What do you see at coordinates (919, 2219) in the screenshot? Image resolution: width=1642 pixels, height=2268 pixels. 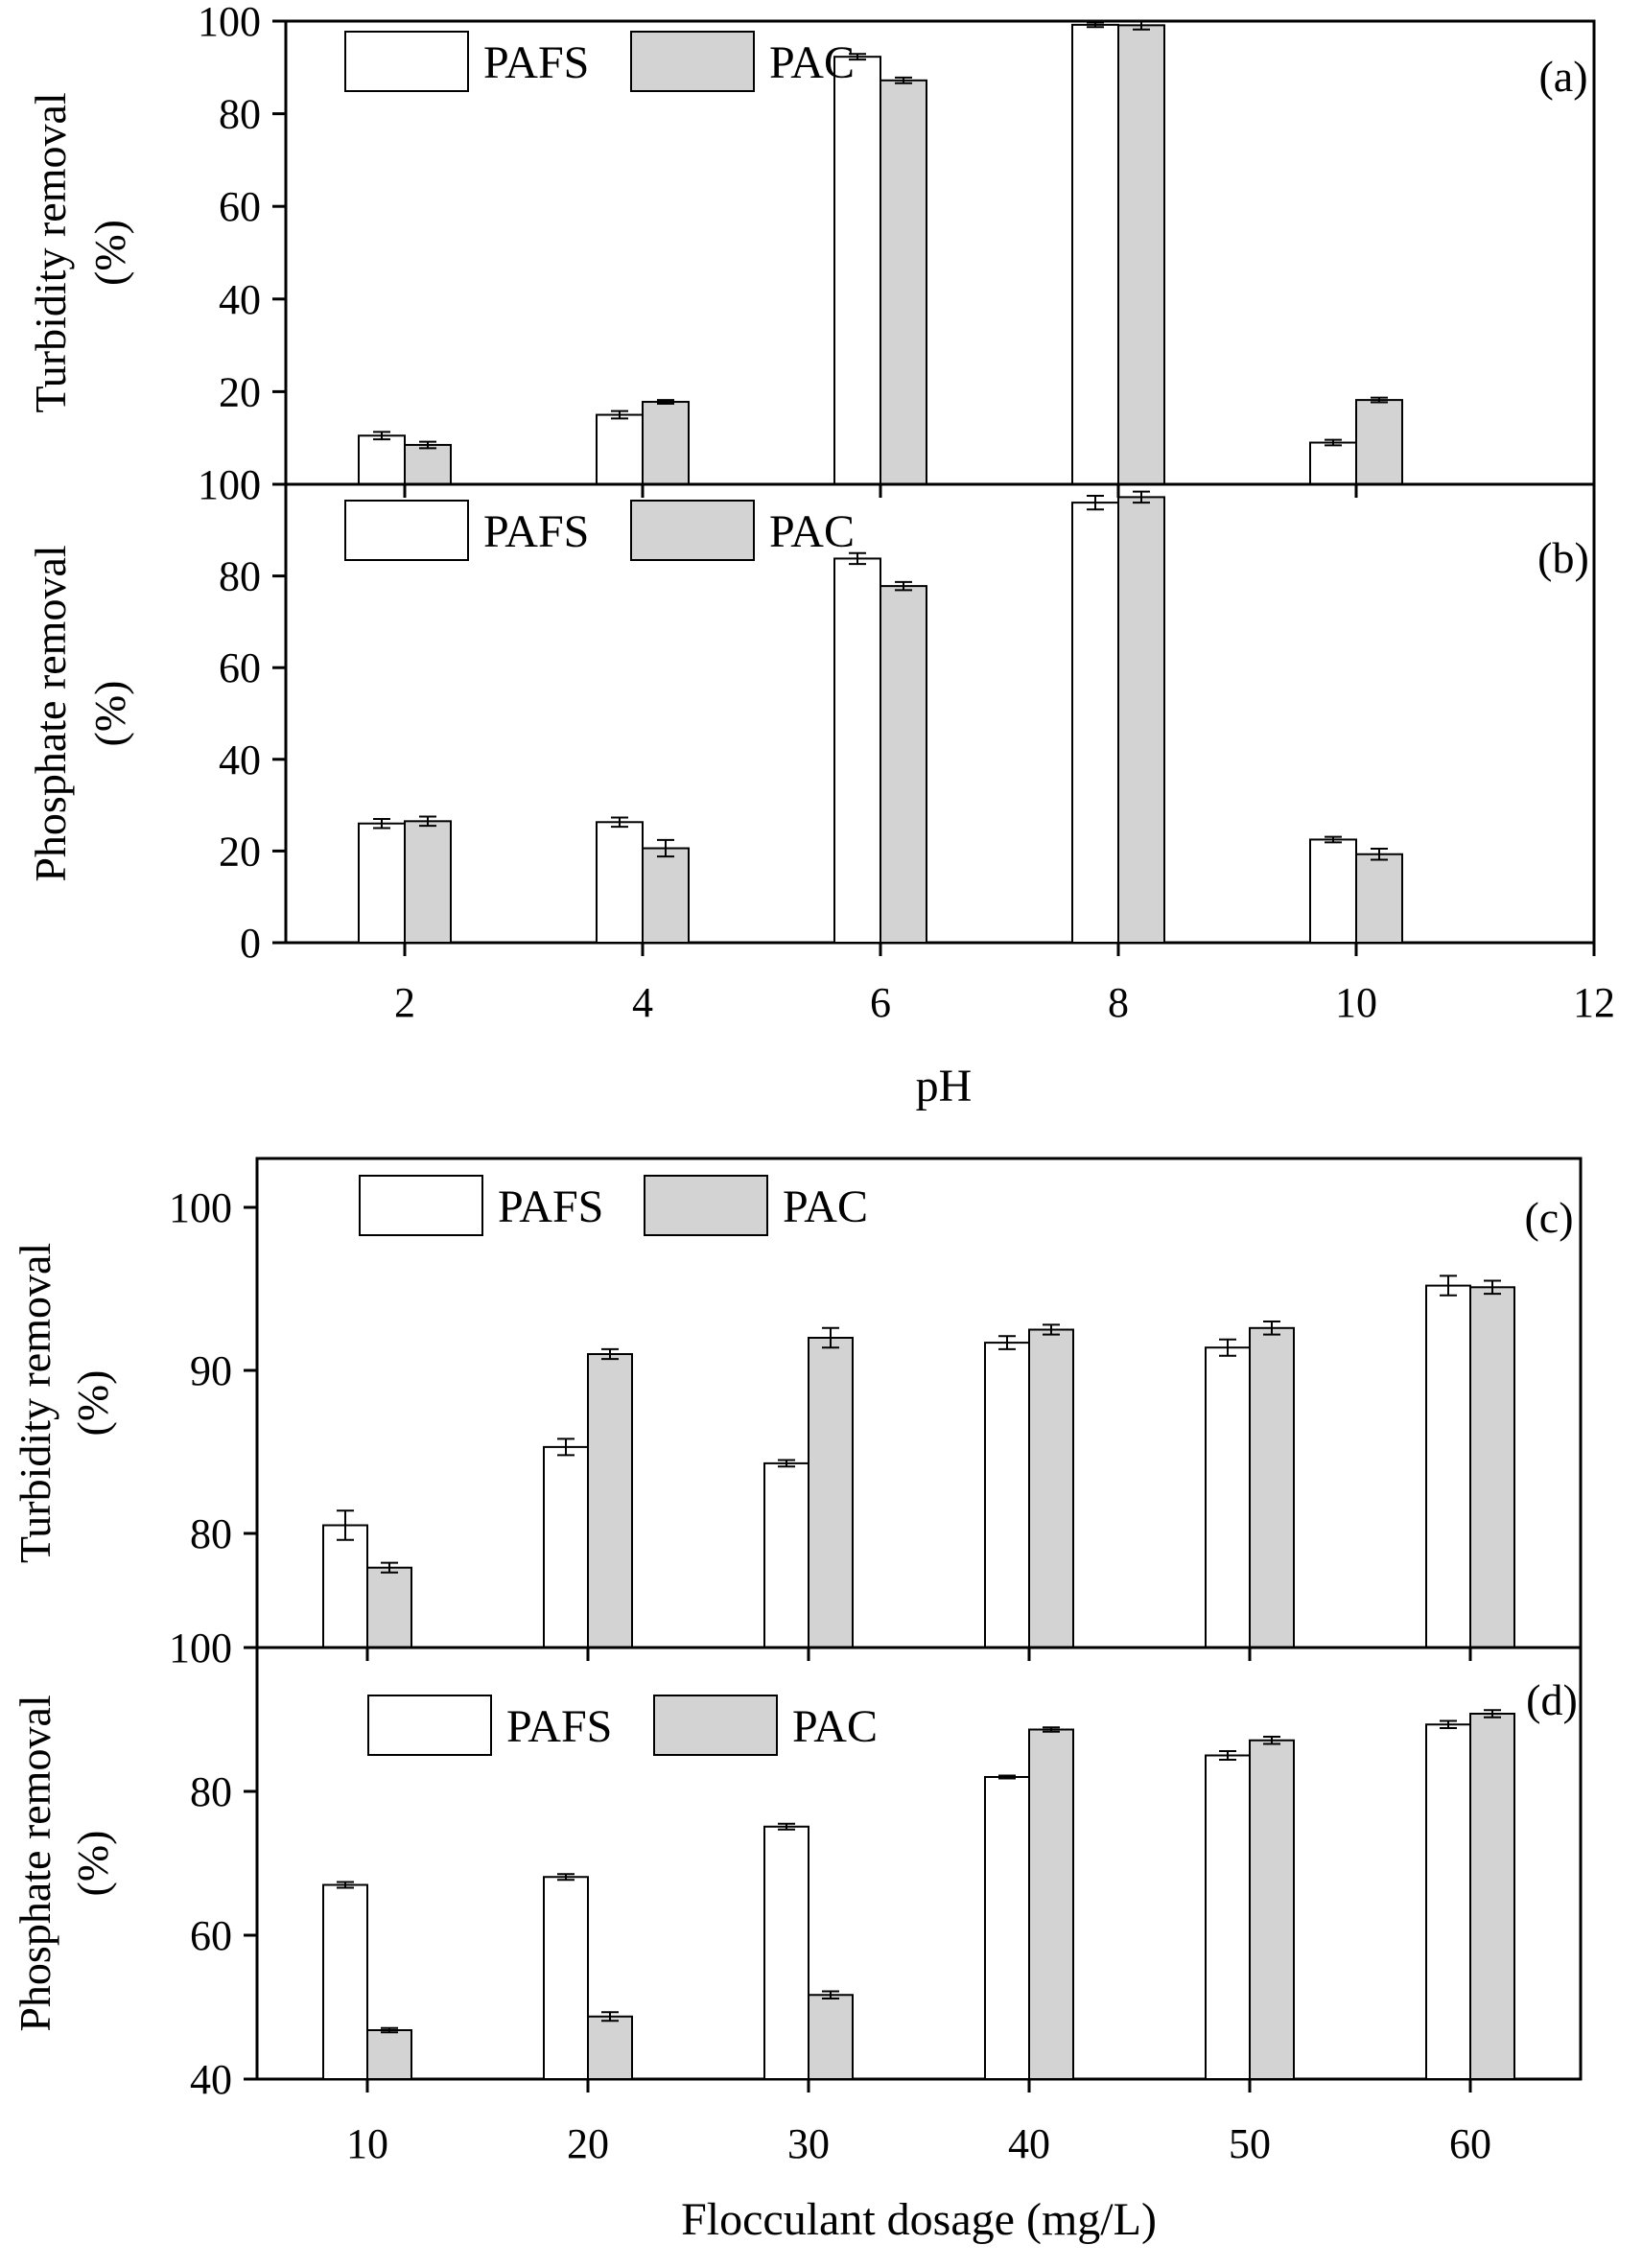 I see `x-axis-label-d: Flocculant dosage (mg/L)` at bounding box center [919, 2219].